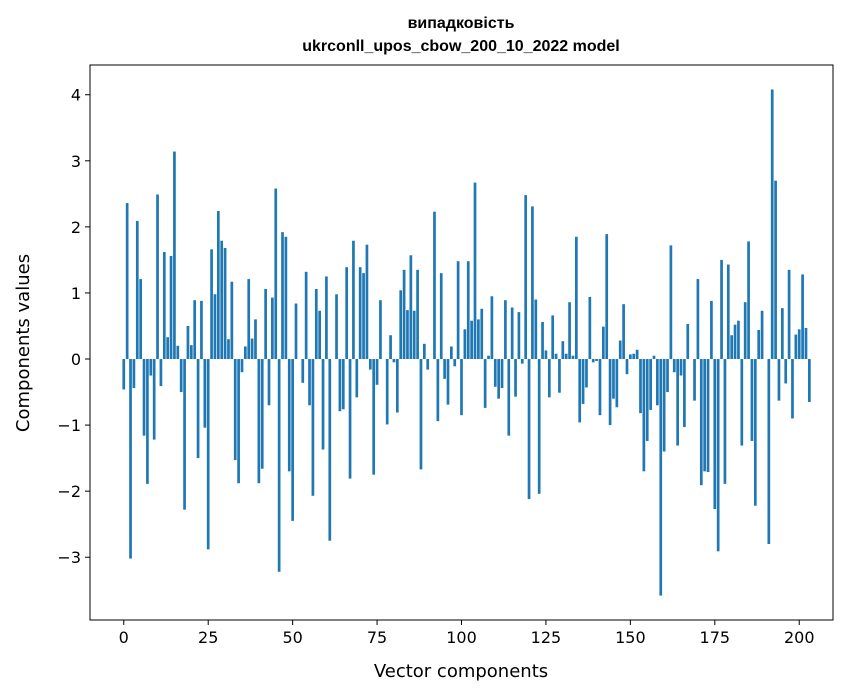 This screenshot has height=696, width=847. Describe the element at coordinates (461, 671) in the screenshot. I see `x-axis-label: Vector components` at that location.